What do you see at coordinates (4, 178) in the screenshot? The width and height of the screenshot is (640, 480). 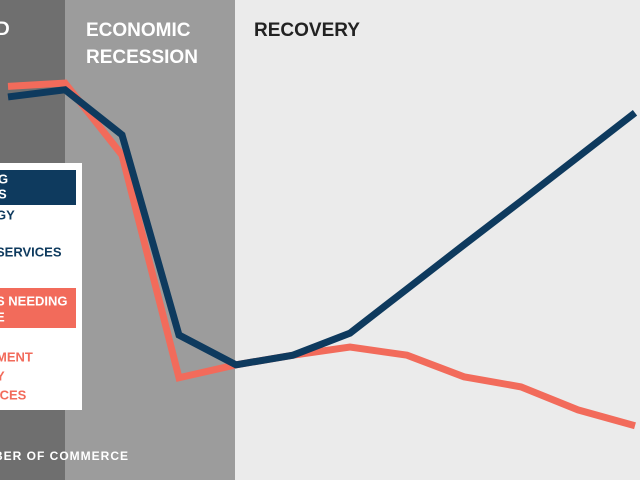 I see `legend-label: G` at bounding box center [4, 178].